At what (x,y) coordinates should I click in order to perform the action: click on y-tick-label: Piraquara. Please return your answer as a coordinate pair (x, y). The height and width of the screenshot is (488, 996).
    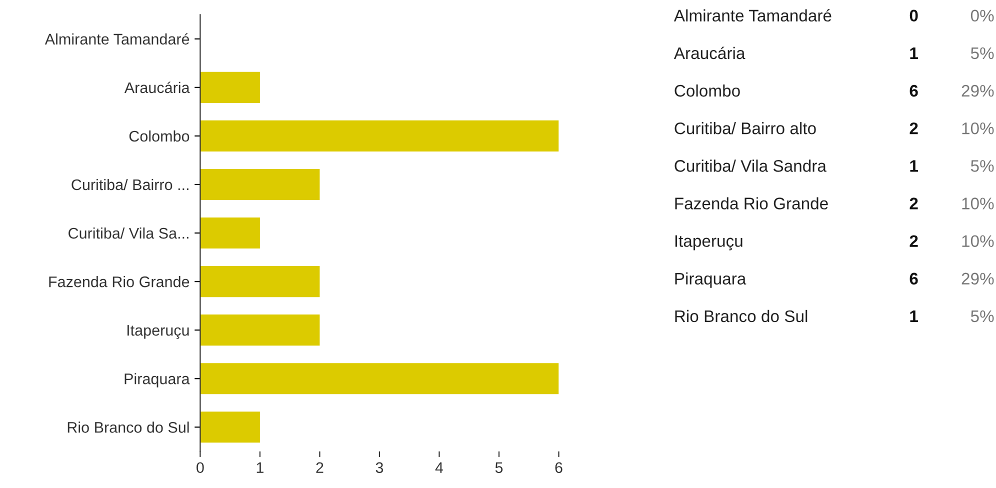
    Looking at the image, I should click on (157, 380).